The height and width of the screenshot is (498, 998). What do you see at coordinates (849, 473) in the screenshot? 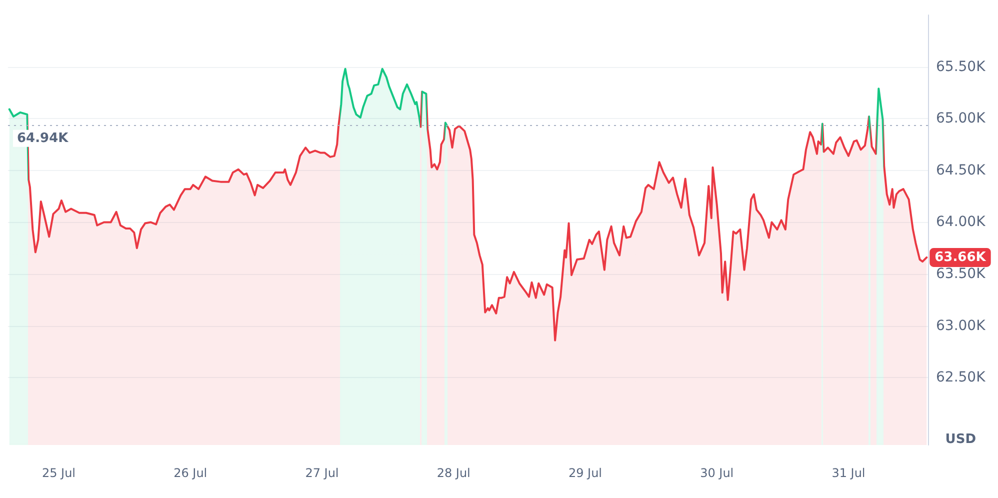
I see `x-tick-label: 31 Jul` at bounding box center [849, 473].